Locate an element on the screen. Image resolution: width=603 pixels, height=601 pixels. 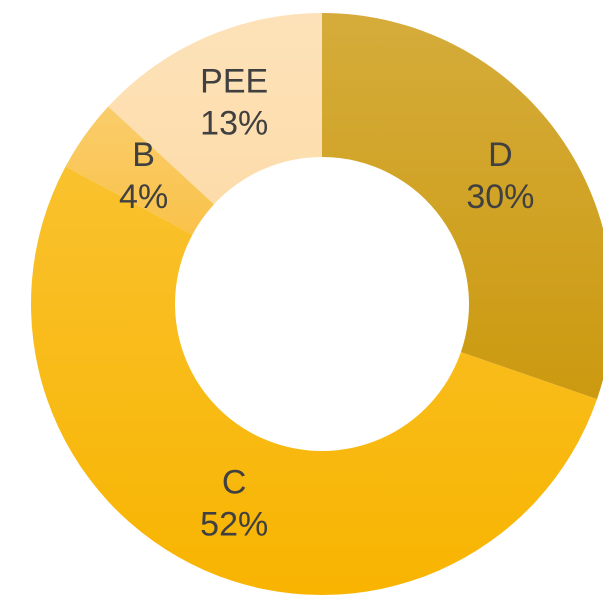
value-label: 13% is located at coordinates (234, 123).